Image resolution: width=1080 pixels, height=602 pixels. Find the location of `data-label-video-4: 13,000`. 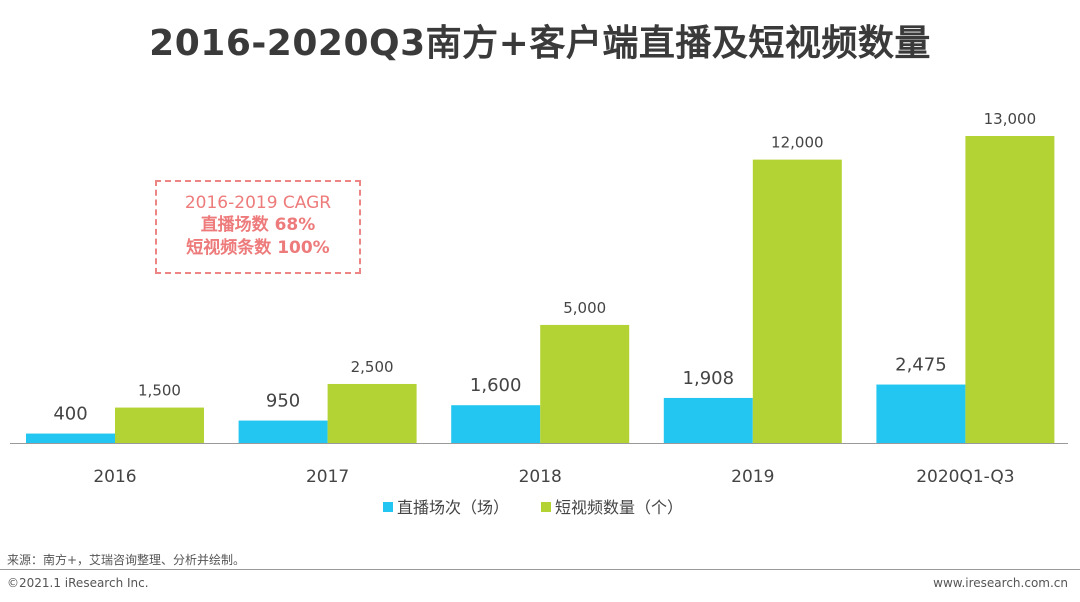

data-label-video-4: 13,000 is located at coordinates (1010, 119).